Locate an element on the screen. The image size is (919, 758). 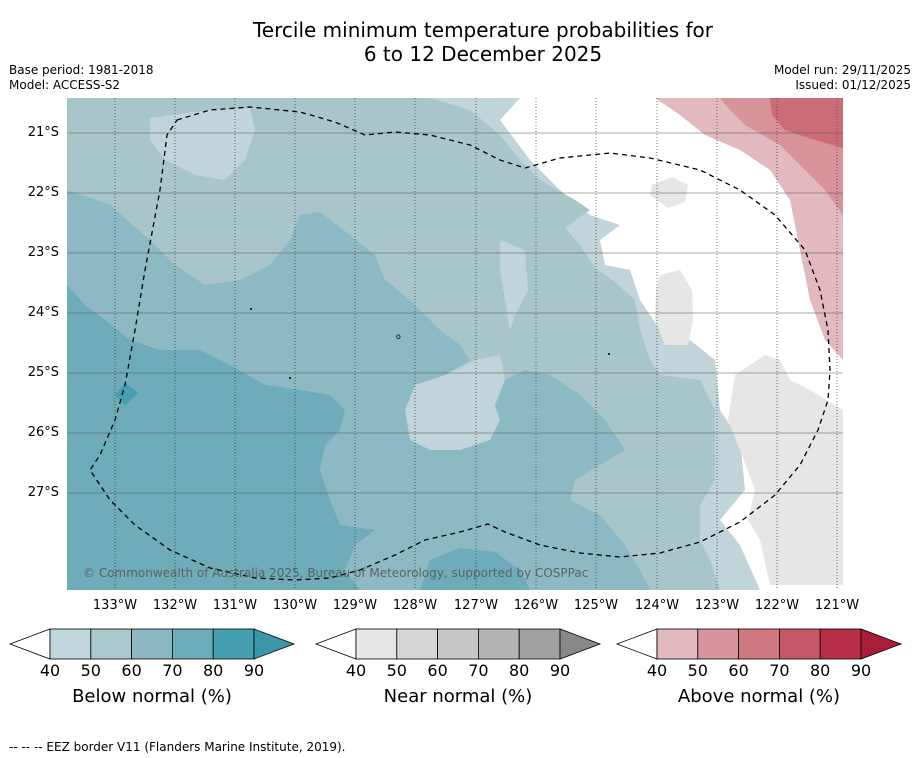
meta-right: Model run: 29/11/2025 Issued: 01/12/2025 is located at coordinates (842, 78).